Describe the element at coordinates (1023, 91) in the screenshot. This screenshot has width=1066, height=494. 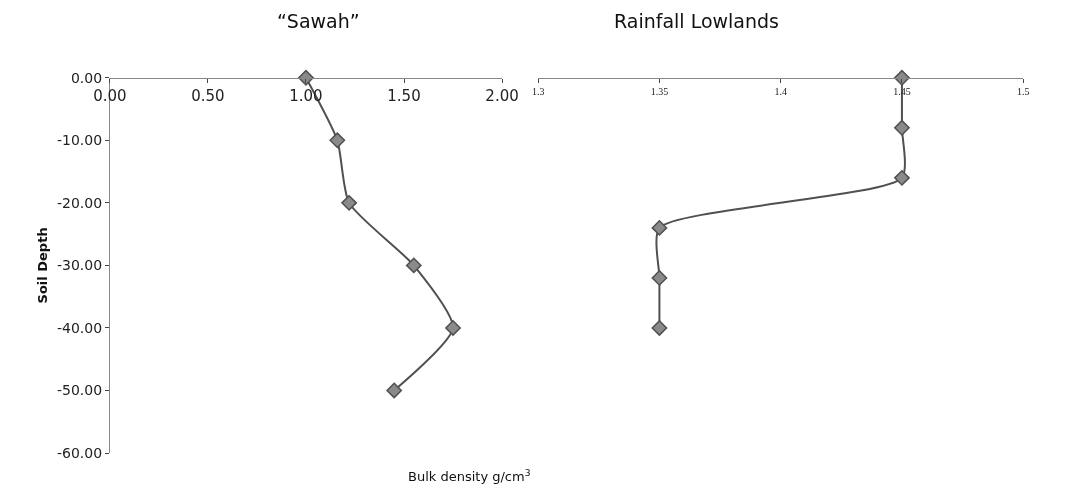
I see `x-tick-label: 1.5` at that location.